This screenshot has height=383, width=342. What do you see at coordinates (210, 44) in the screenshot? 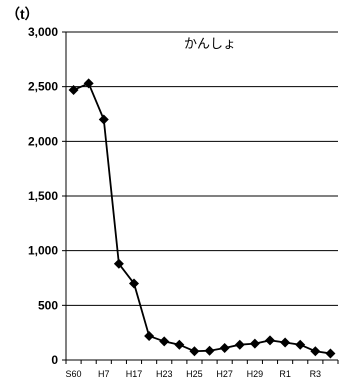
I see `chart-title: かんしょ` at bounding box center [210, 44].